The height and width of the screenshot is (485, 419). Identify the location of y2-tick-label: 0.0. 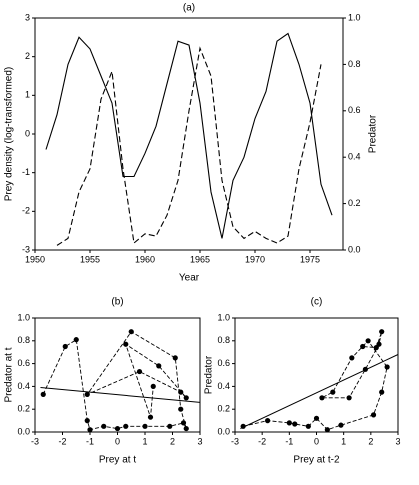
(354, 249).